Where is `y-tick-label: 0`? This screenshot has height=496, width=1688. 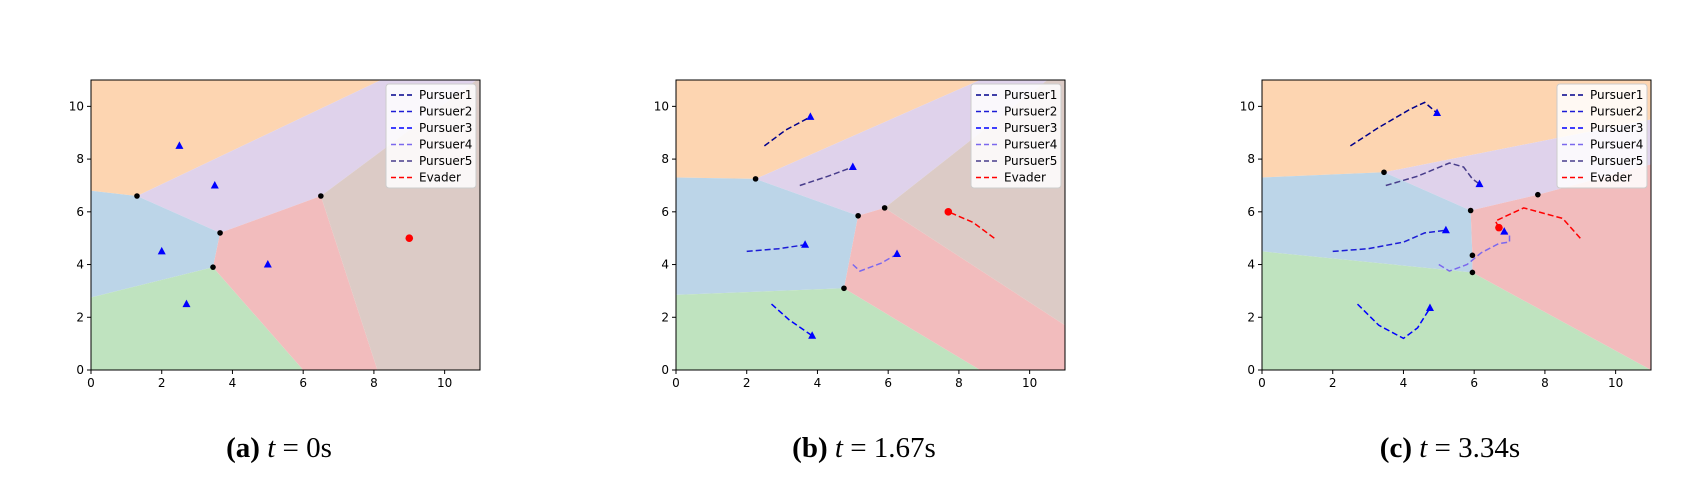
y-tick-label: 0 is located at coordinates (665, 370).